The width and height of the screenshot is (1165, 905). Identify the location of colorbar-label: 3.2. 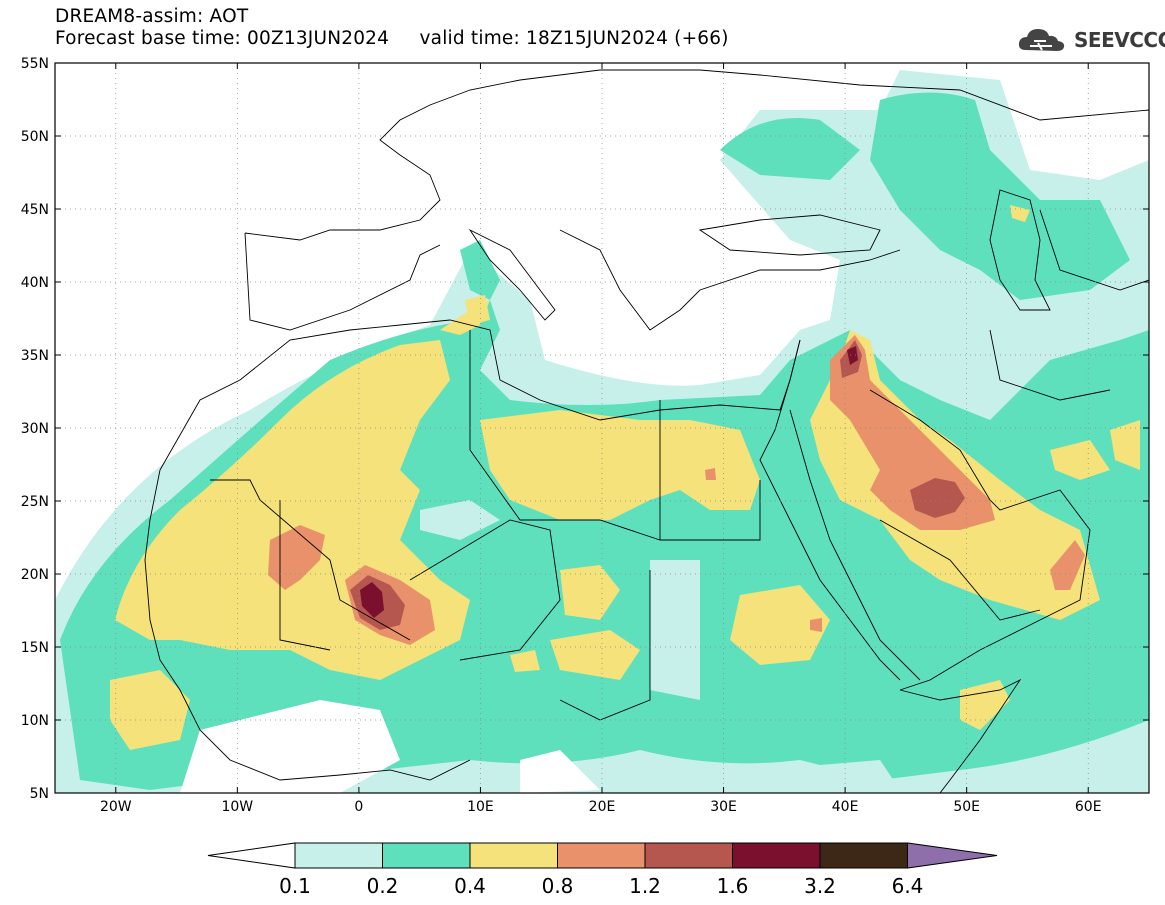
(820, 886).